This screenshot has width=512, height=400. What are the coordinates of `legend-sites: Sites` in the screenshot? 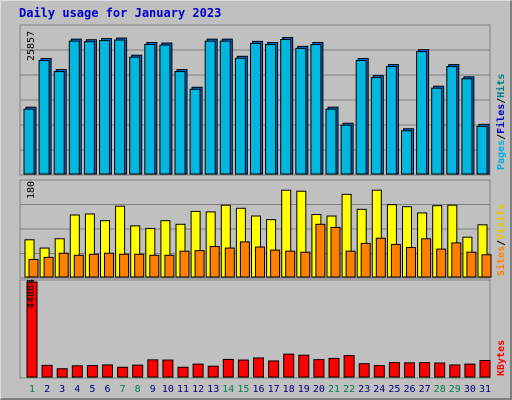 It's located at (501, 261).